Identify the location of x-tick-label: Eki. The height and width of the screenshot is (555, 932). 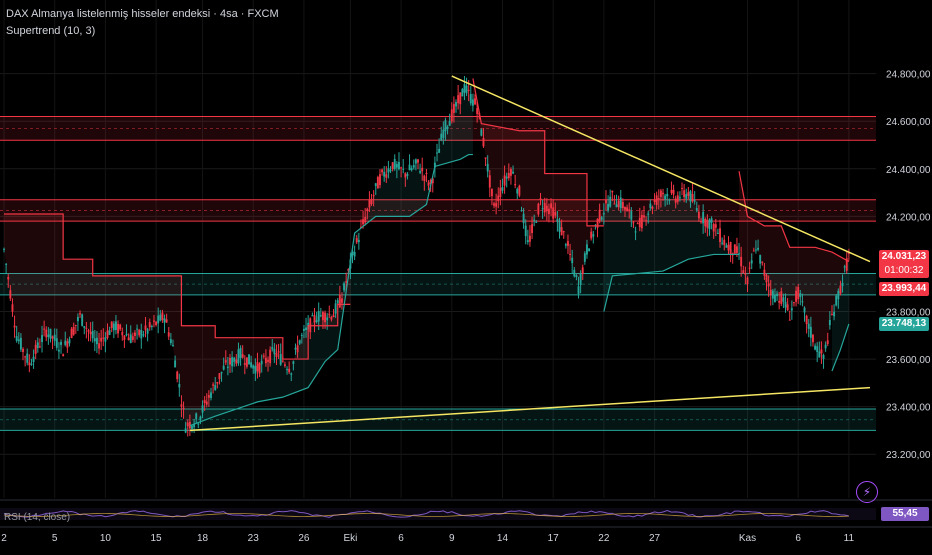
(350, 538).